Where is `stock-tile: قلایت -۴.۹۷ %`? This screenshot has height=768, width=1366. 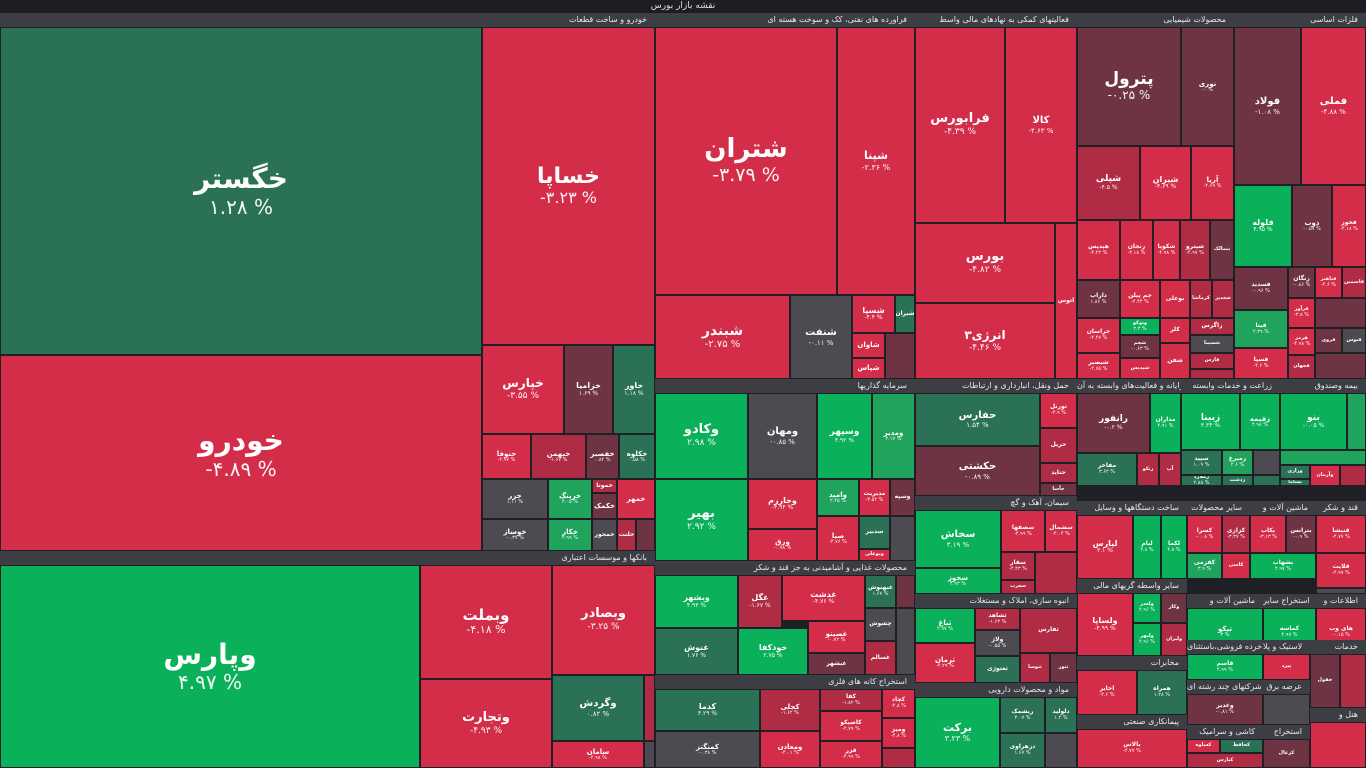
stock-tile: قلایت -۴.۹۷ % is located at coordinates (1341, 570).